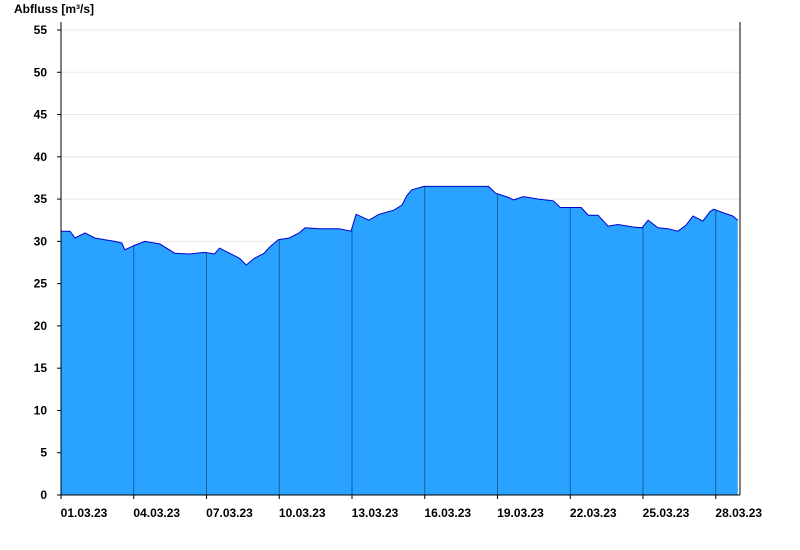 The height and width of the screenshot is (550, 800). I want to click on x-tick-label: 28.03.23, so click(738, 513).